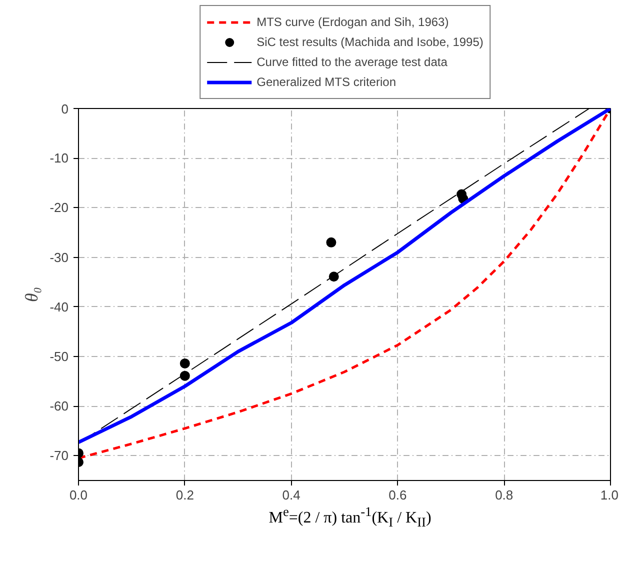  Describe the element at coordinates (397, 495) in the screenshot. I see `x-tick-label: 0.6` at that location.